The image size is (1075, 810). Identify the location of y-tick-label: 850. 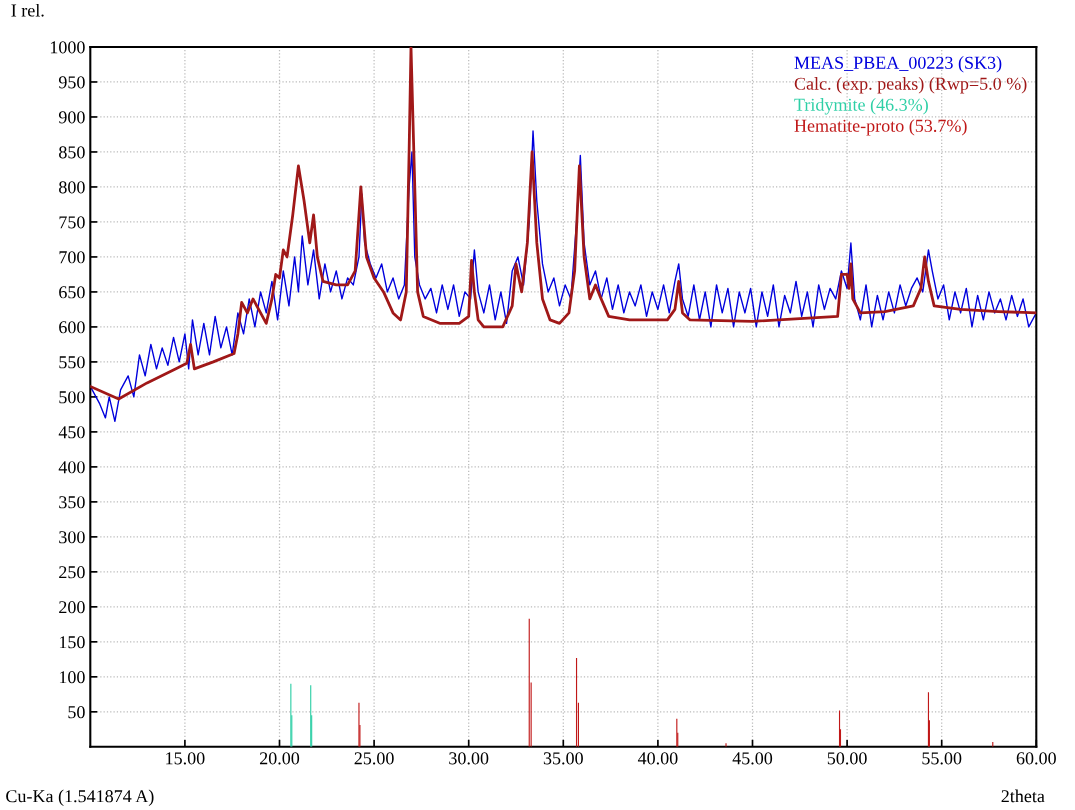
(72, 152).